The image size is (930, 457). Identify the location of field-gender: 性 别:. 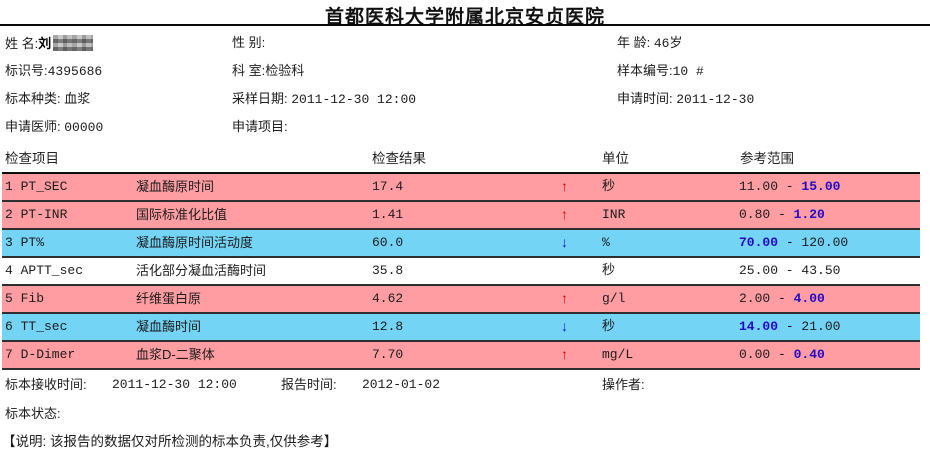
(248, 43).